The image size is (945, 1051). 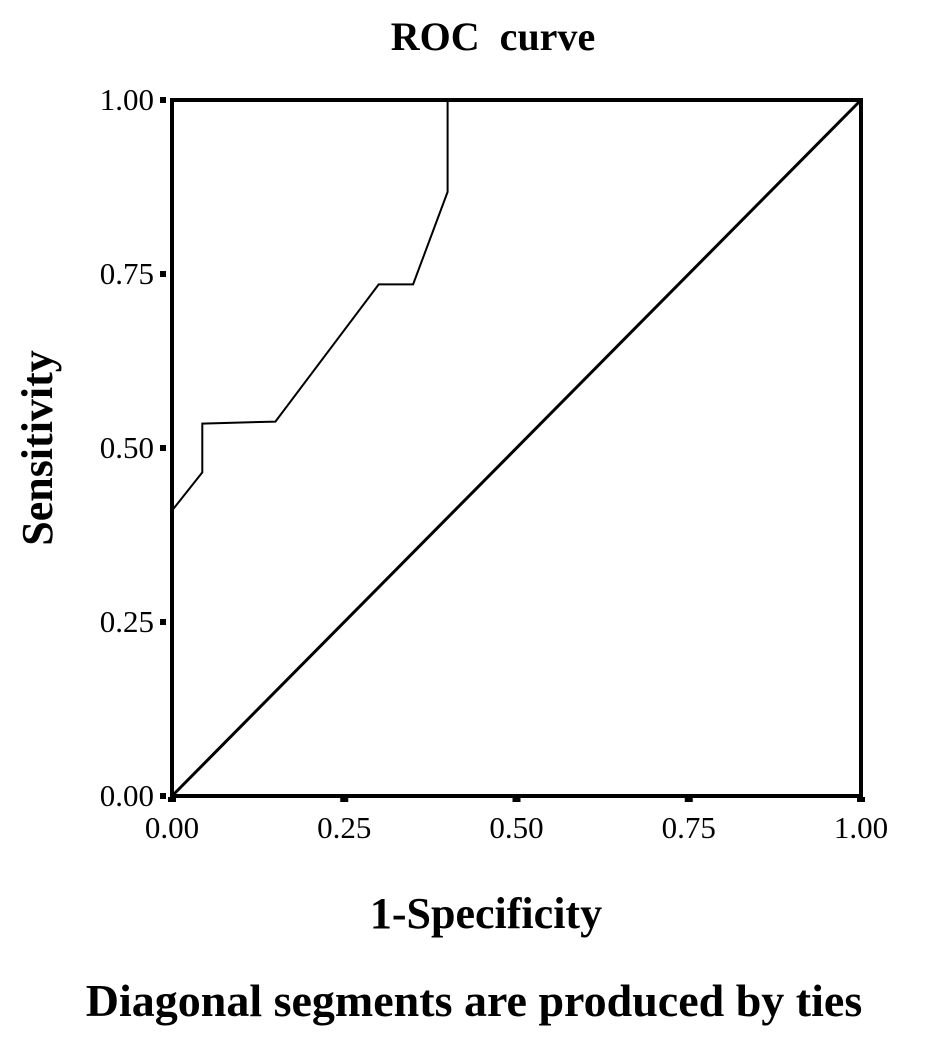 I want to click on x-tick-label: 0.25, so click(x=344, y=827).